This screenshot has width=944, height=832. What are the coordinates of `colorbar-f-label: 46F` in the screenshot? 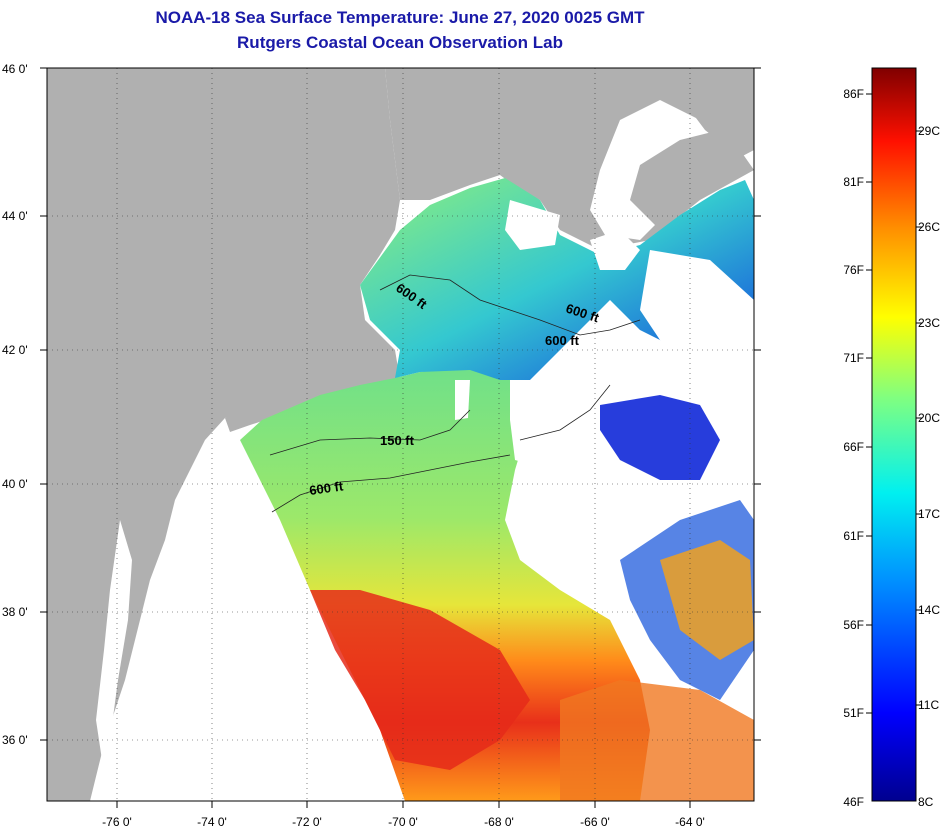 It's located at (853, 802).